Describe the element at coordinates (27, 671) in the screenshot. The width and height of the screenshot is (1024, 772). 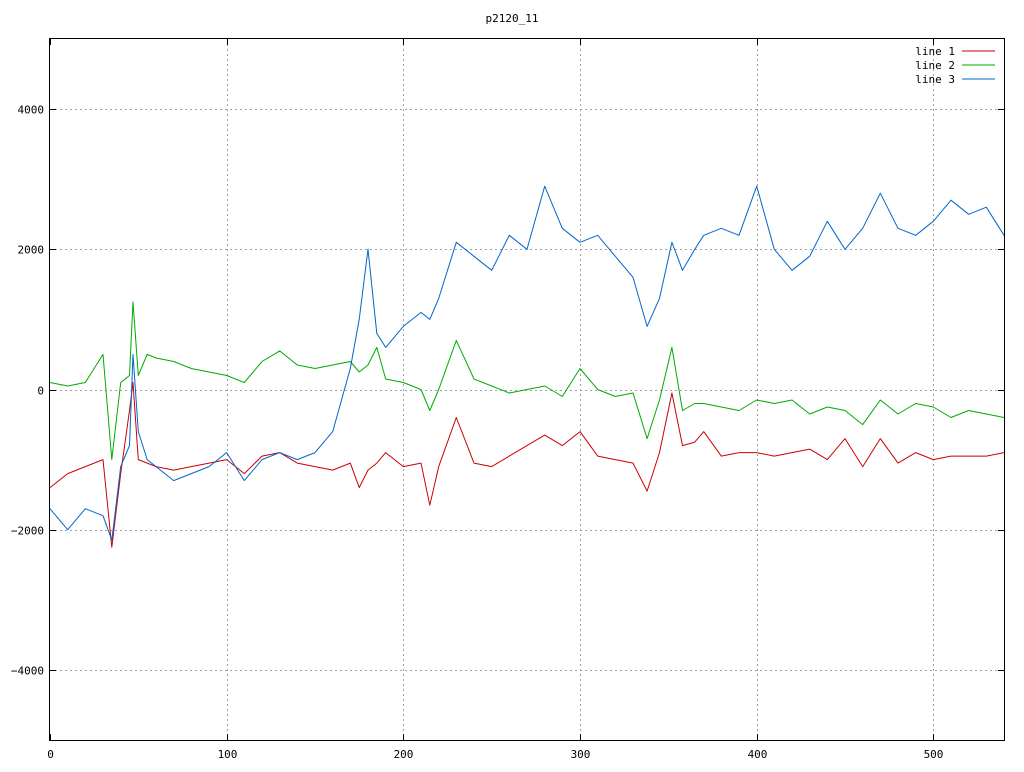
I see `y-tick-label: −4000` at that location.